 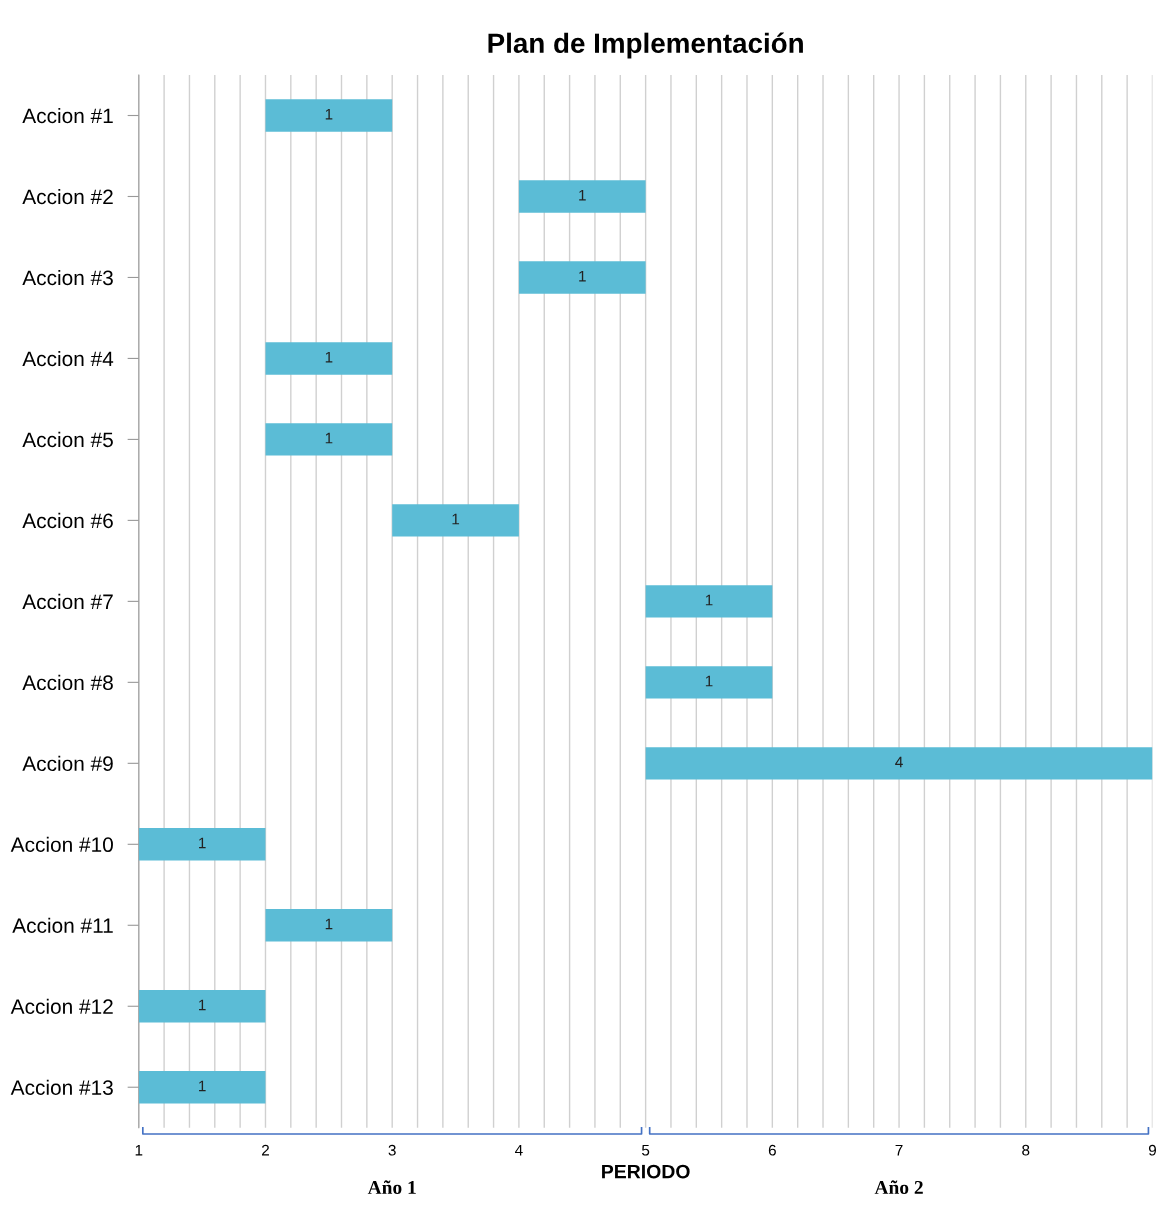 What do you see at coordinates (1152, 1150) in the screenshot?
I see `x-tick-label: 9` at bounding box center [1152, 1150].